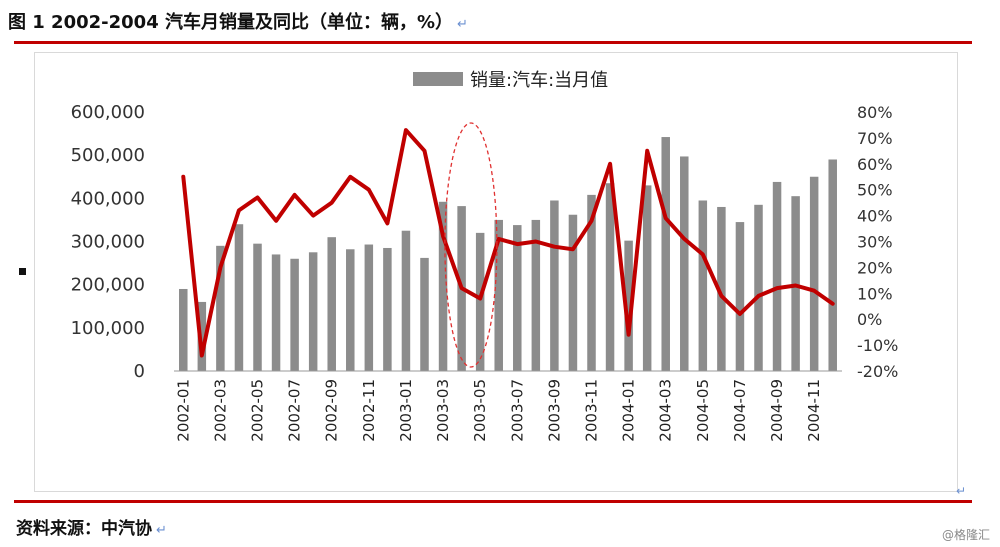 The width and height of the screenshot is (1000, 547). What do you see at coordinates (875, 293) in the screenshot?
I see `right-tick-label: 10%` at bounding box center [875, 293].